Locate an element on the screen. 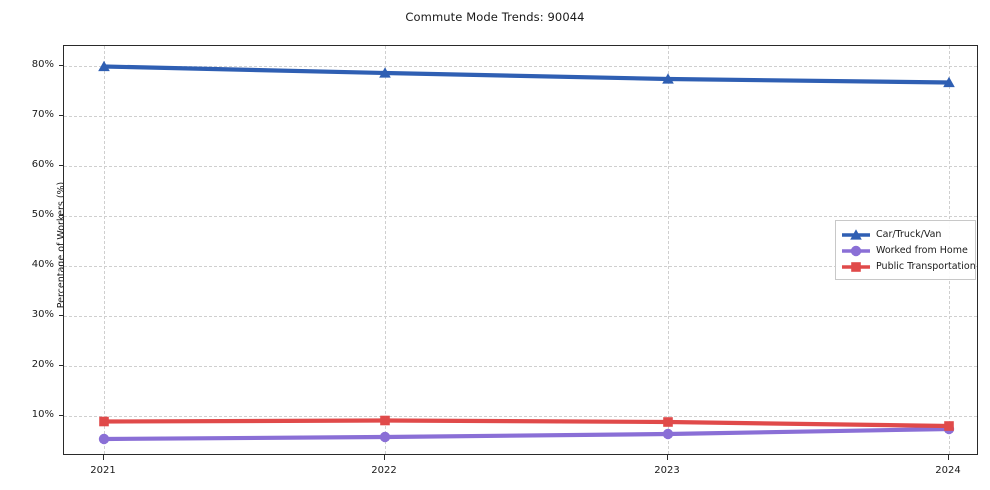 The width and height of the screenshot is (990, 490). series-worked-from-home is located at coordinates (526, 434).